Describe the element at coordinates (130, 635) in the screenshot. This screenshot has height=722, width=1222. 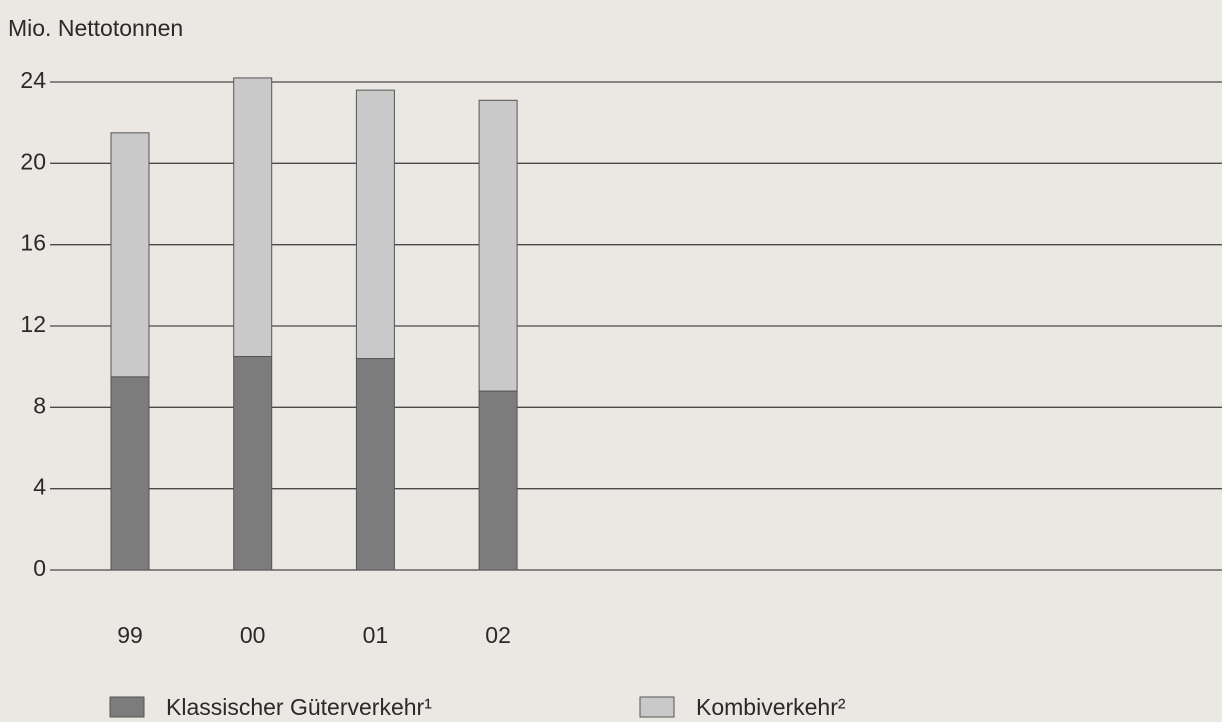
I see `x-tick-label: 99` at that location.